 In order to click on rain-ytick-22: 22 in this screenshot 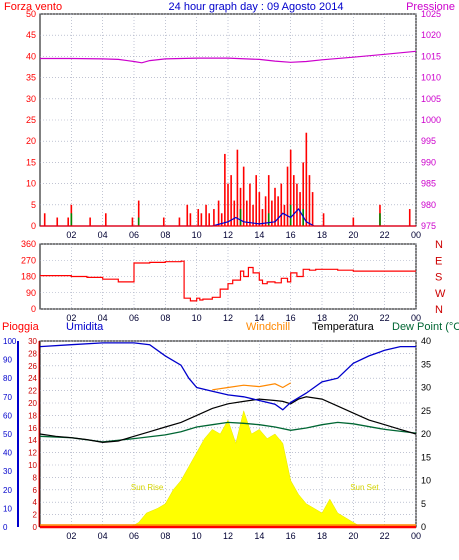, I will do `click(32, 391)`.